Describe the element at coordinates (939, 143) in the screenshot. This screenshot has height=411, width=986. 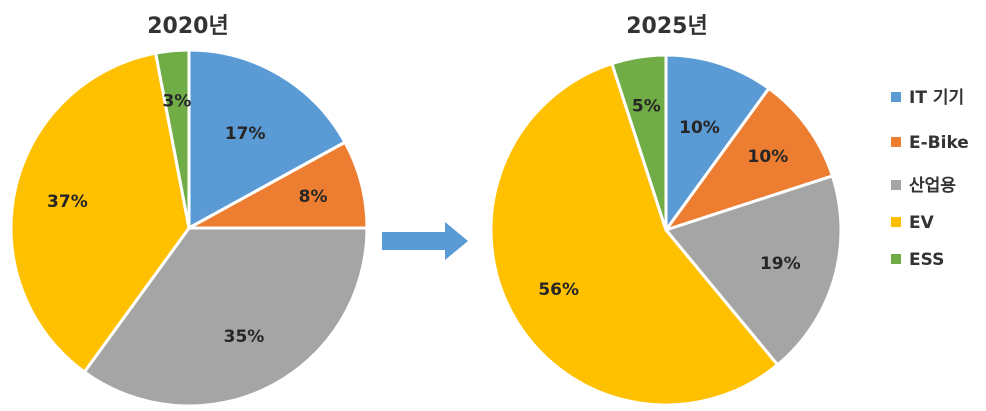
I see `legend-label: E-Bike` at that location.